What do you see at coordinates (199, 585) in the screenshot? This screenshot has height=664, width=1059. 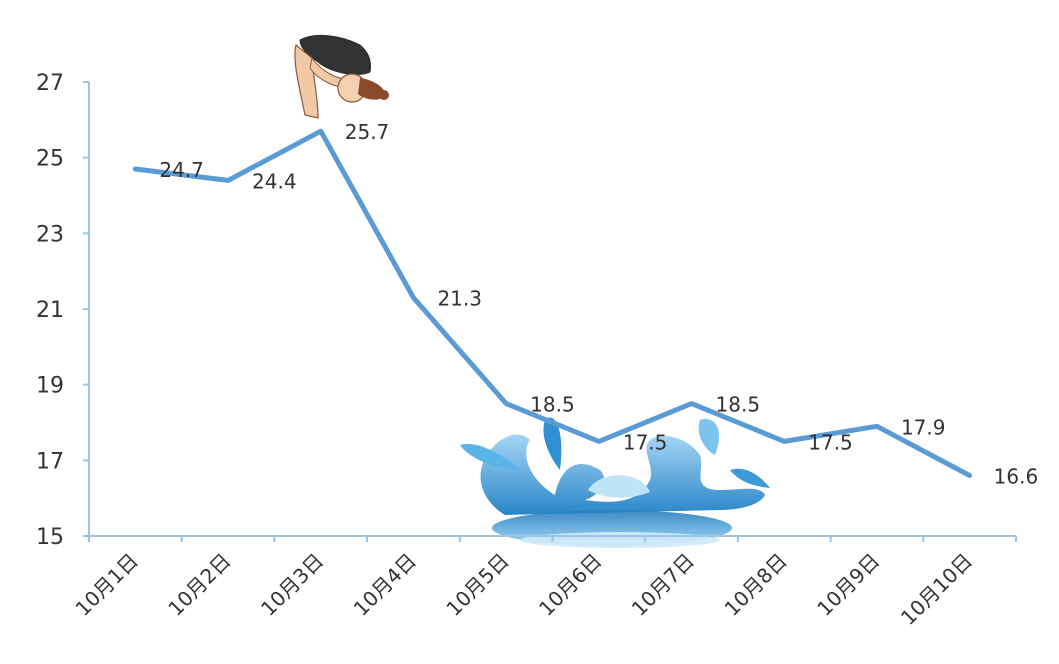 I see `x-tick-label: 10月2日` at bounding box center [199, 585].